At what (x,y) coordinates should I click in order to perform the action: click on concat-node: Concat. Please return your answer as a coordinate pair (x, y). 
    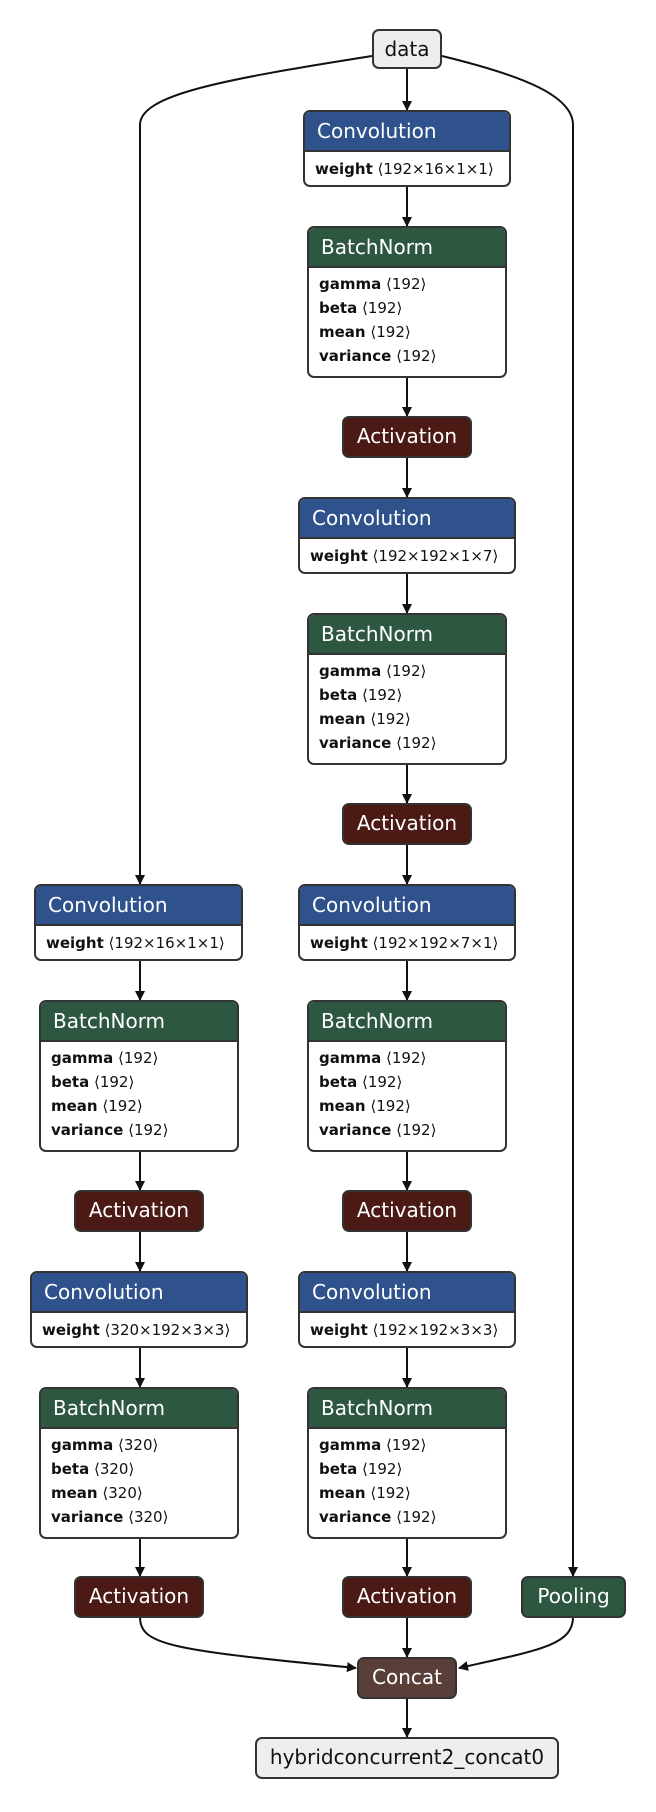
    Looking at the image, I should click on (407, 1678).